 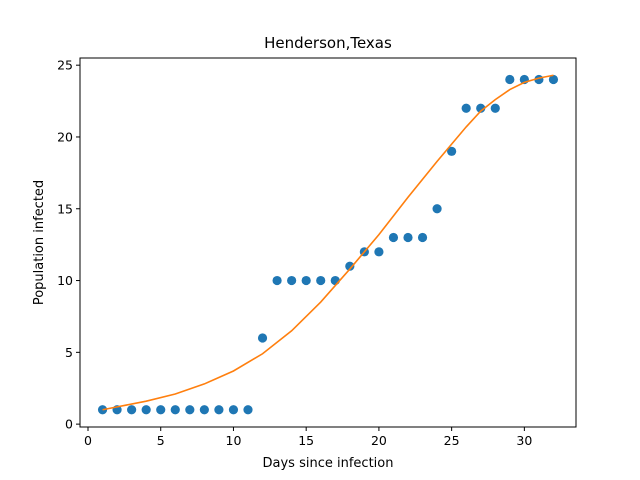 I want to click on y-tick-label: 5, so click(x=69, y=352).